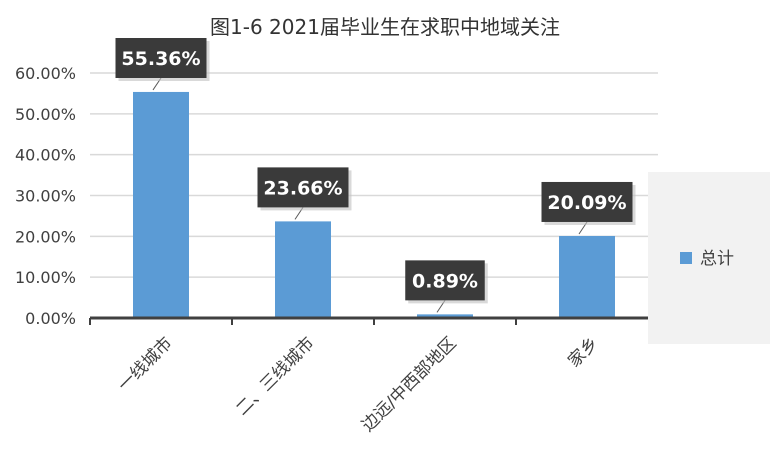  What do you see at coordinates (409, 384) in the screenshot?
I see `x-category-label: 边远/中西部地区` at bounding box center [409, 384].